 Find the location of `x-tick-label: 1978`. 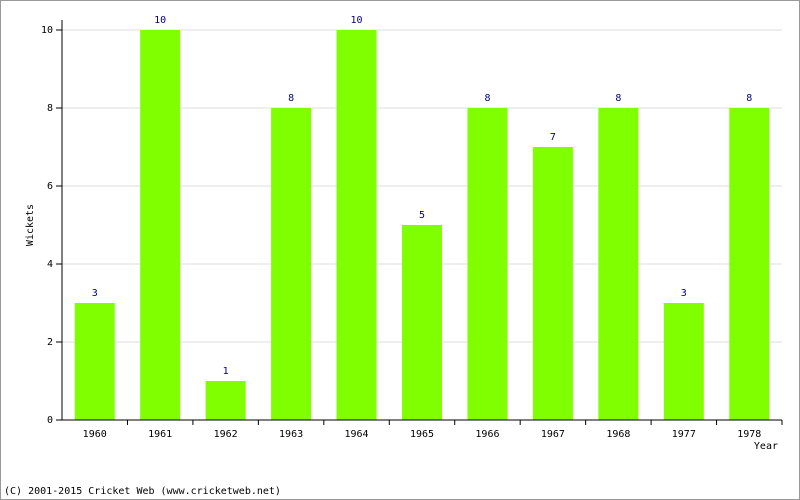

x-tick-label: 1978 is located at coordinates (749, 434).